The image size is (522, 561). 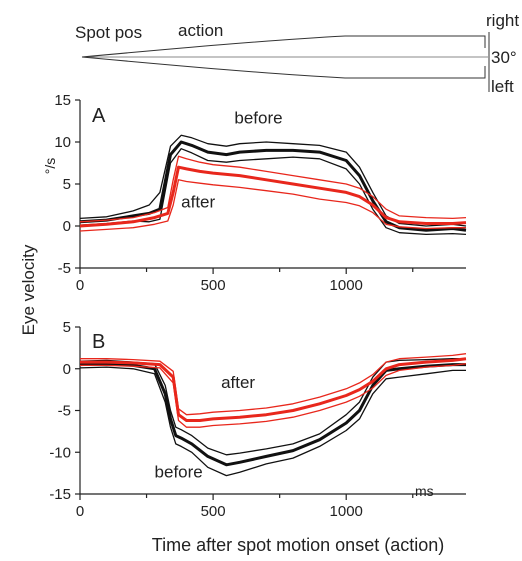 I want to click on schematic-rightward-trace, so click(x=283, y=46).